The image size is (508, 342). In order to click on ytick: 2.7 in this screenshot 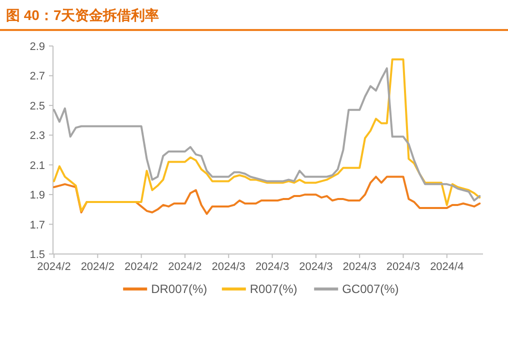, I will do `click(37, 76)`.